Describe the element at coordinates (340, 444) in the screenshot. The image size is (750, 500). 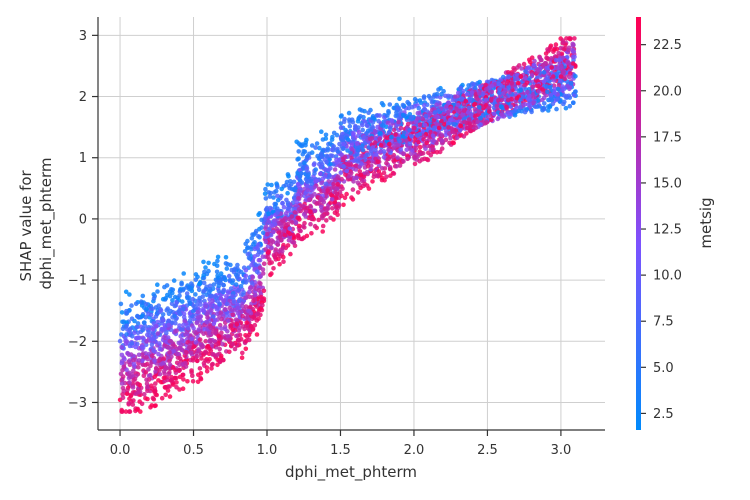
I see `x-axis-ticks: 0.0 0.5 1.0 1.5 2.0 2.5 3.0` at that location.